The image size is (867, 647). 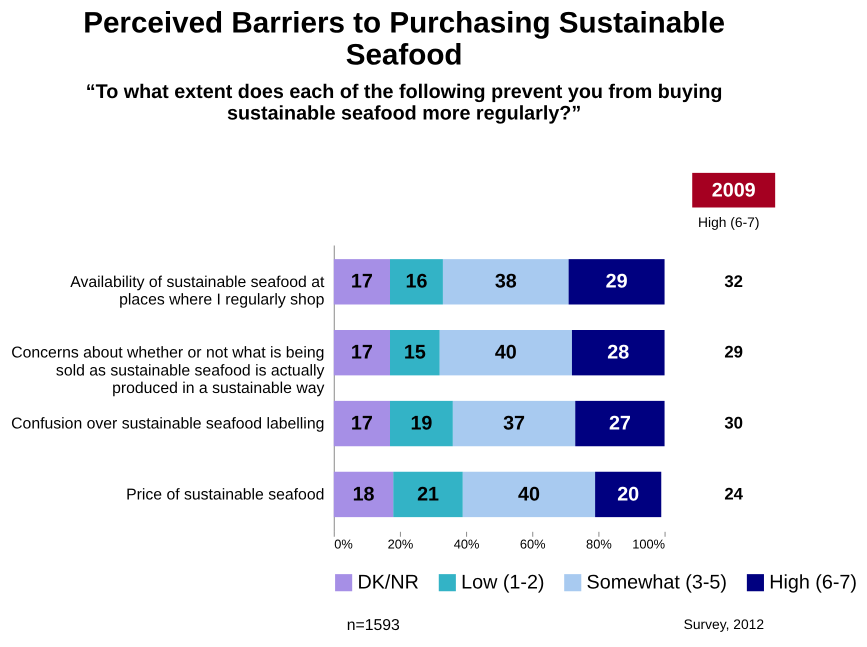 I want to click on data-label: 28, so click(x=618, y=353).